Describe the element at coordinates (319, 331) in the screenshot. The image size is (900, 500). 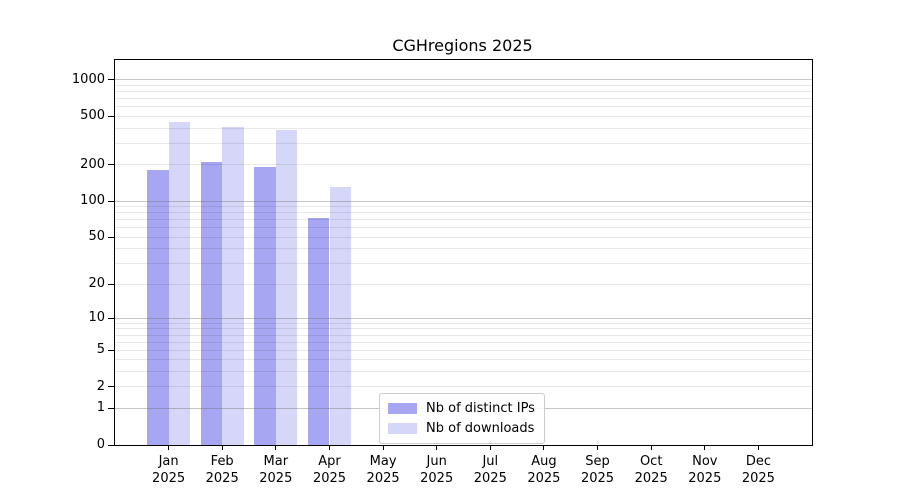
I see `bar-ips-apr` at that location.